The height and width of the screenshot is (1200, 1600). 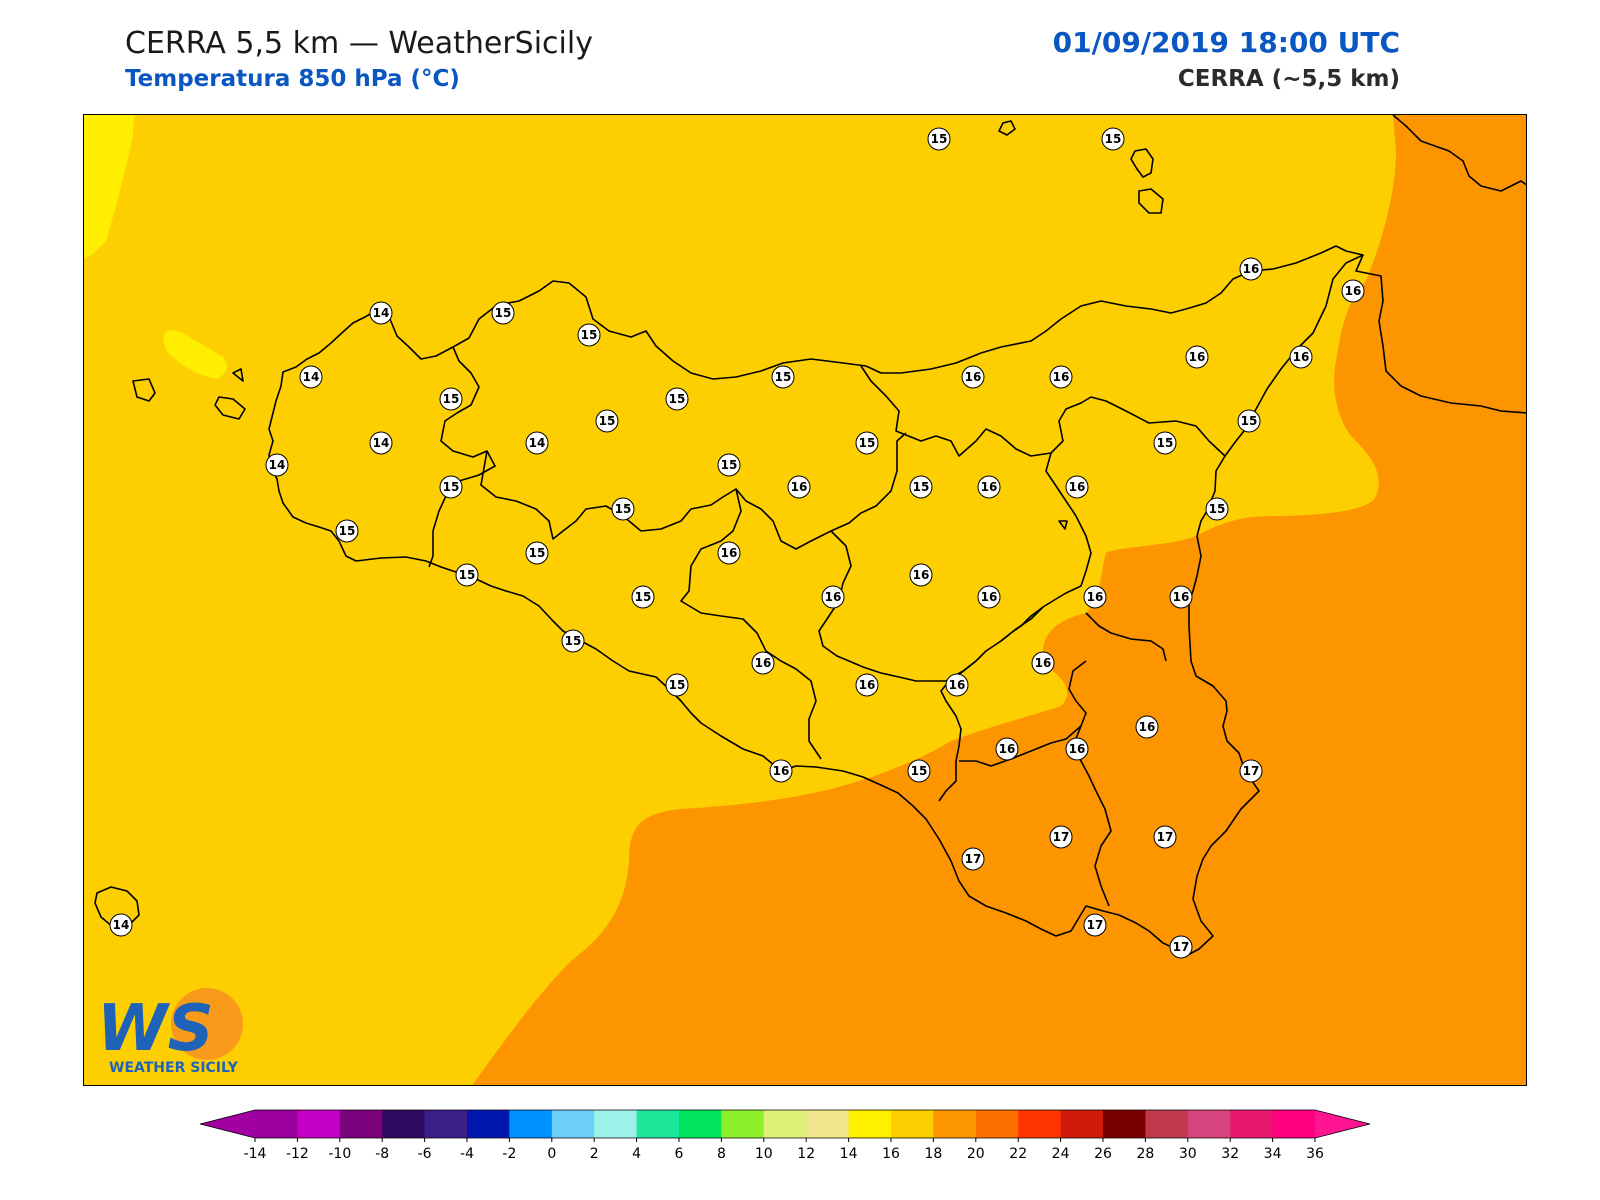 What do you see at coordinates (1145, 1154) in the screenshot?
I see `colorbar-tick-label: 28` at bounding box center [1145, 1154].